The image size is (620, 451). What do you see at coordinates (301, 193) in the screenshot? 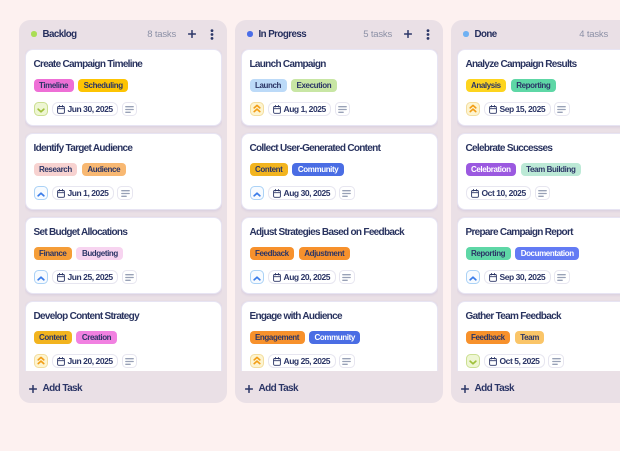
I see `due-date-badge: Aug 30, 2025` at bounding box center [301, 193].